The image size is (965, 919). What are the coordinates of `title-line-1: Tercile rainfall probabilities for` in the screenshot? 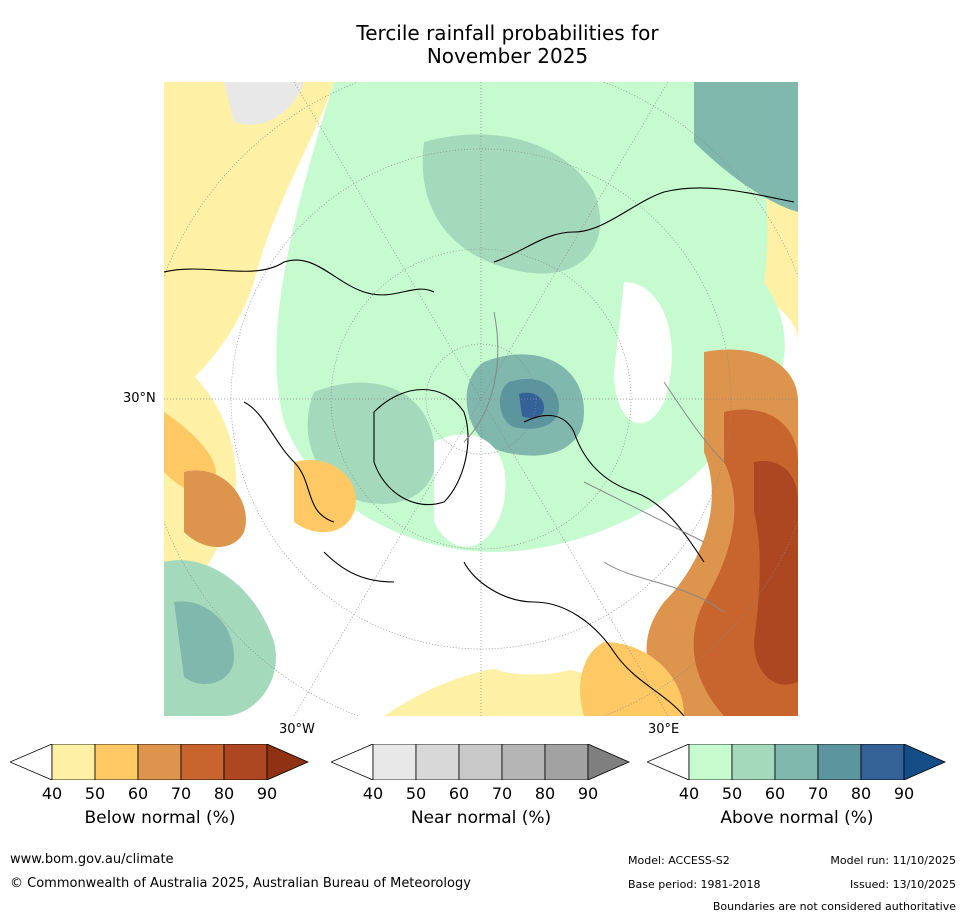 It's located at (507, 33).